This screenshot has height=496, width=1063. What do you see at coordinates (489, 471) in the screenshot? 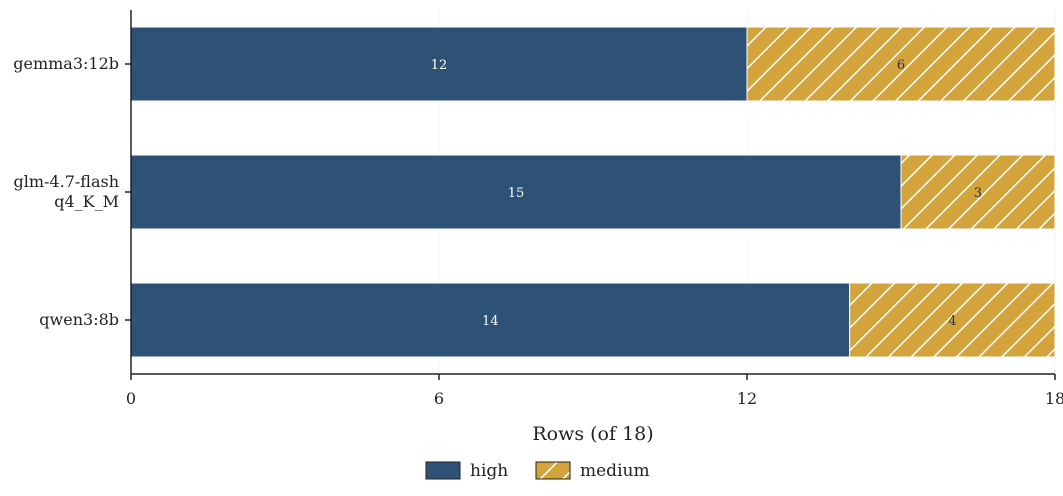
I see `legend-label-high: high` at bounding box center [489, 471].